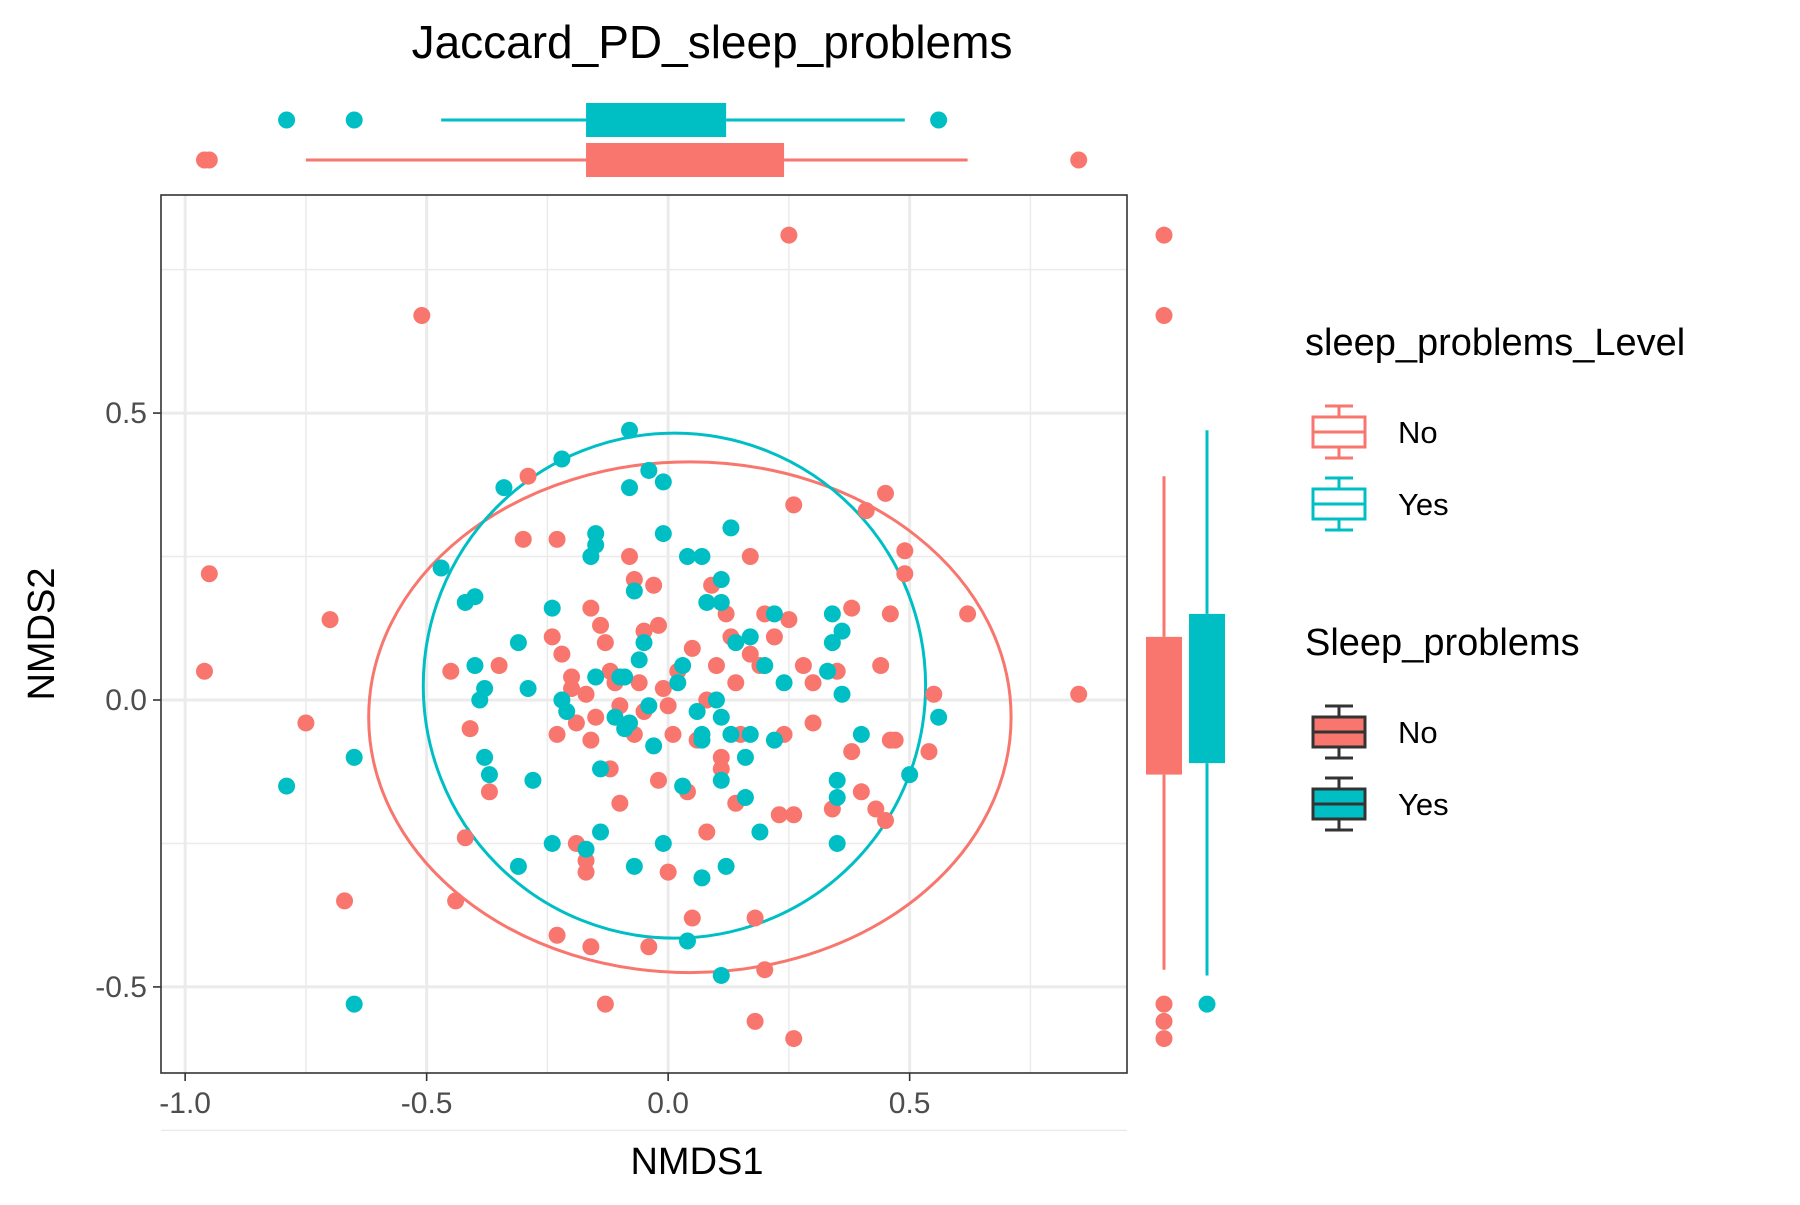  What do you see at coordinates (1442, 643) in the screenshot?
I see `legend-title: Sleep_problems` at bounding box center [1442, 643].